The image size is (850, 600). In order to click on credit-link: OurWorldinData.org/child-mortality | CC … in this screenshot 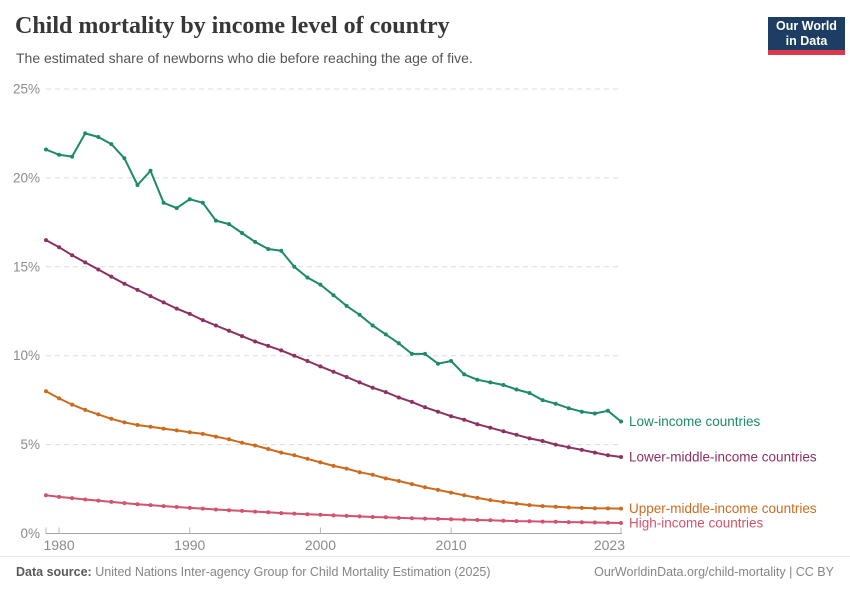, I will do `click(714, 572)`.